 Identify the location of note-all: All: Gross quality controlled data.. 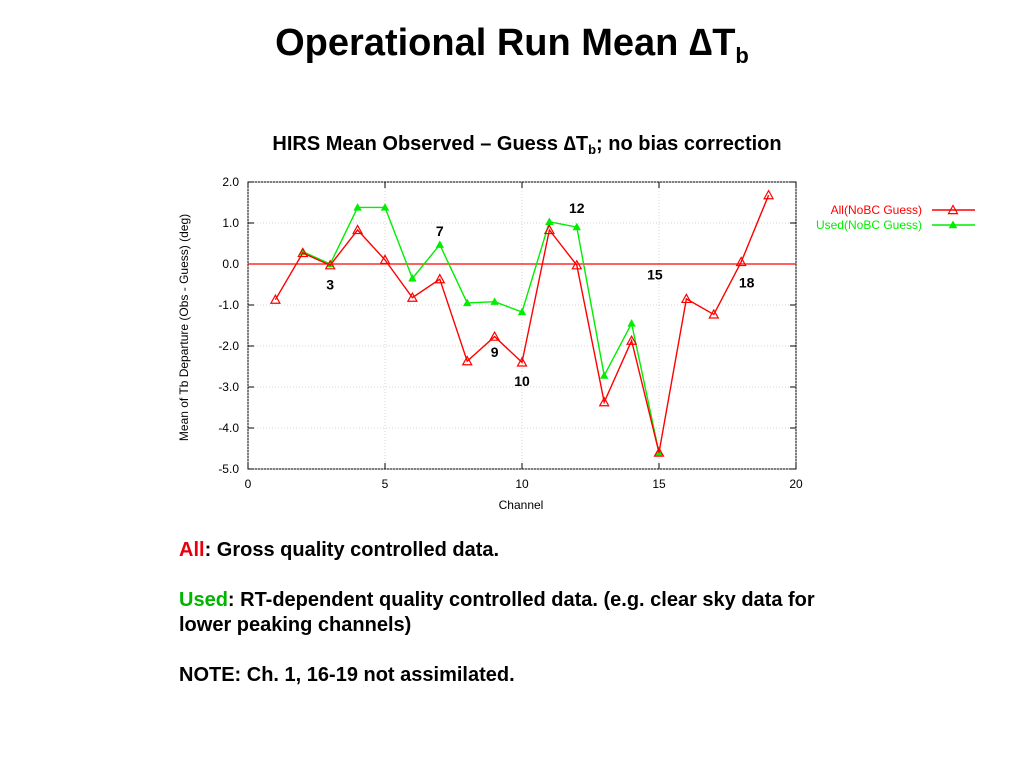
(509, 550).